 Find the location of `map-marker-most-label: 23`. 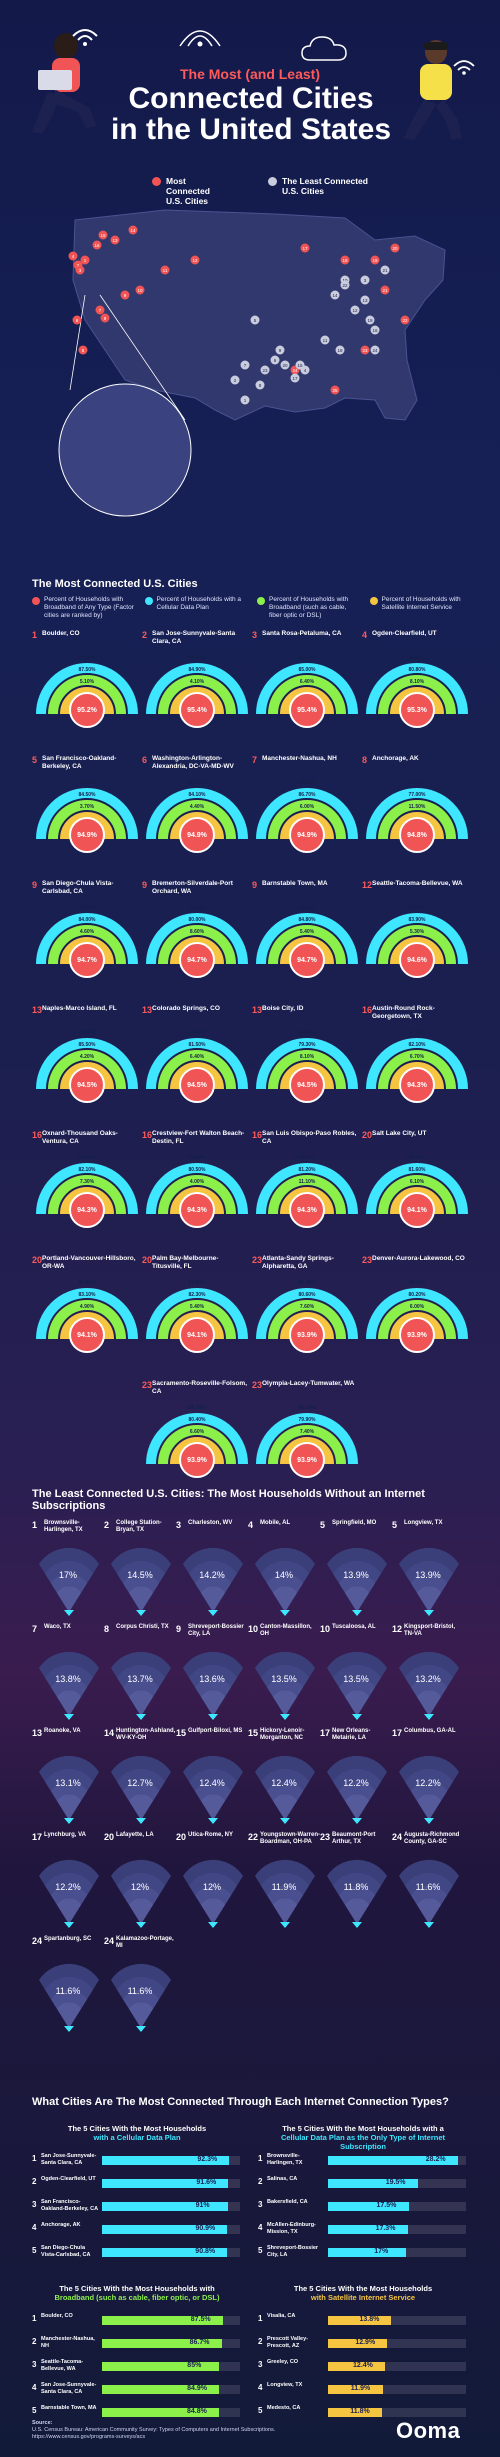

map-marker-most-label: 23 is located at coordinates (365, 350).